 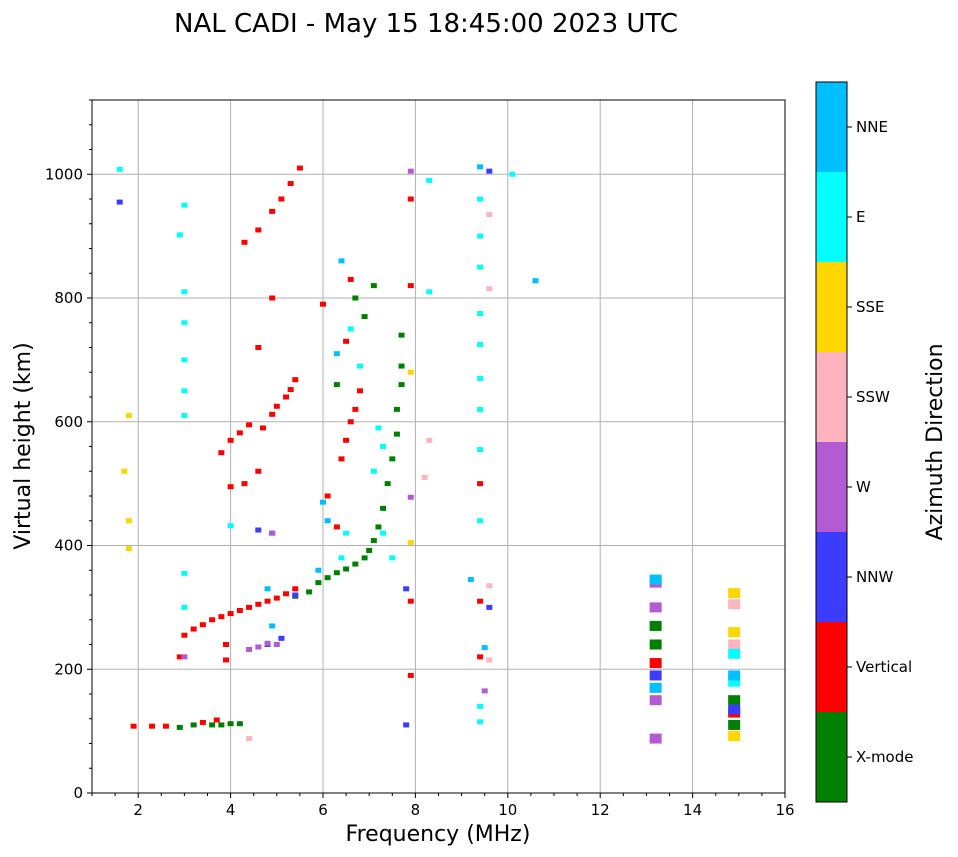 I want to click on colorbar-label: SSW, so click(x=873, y=397).